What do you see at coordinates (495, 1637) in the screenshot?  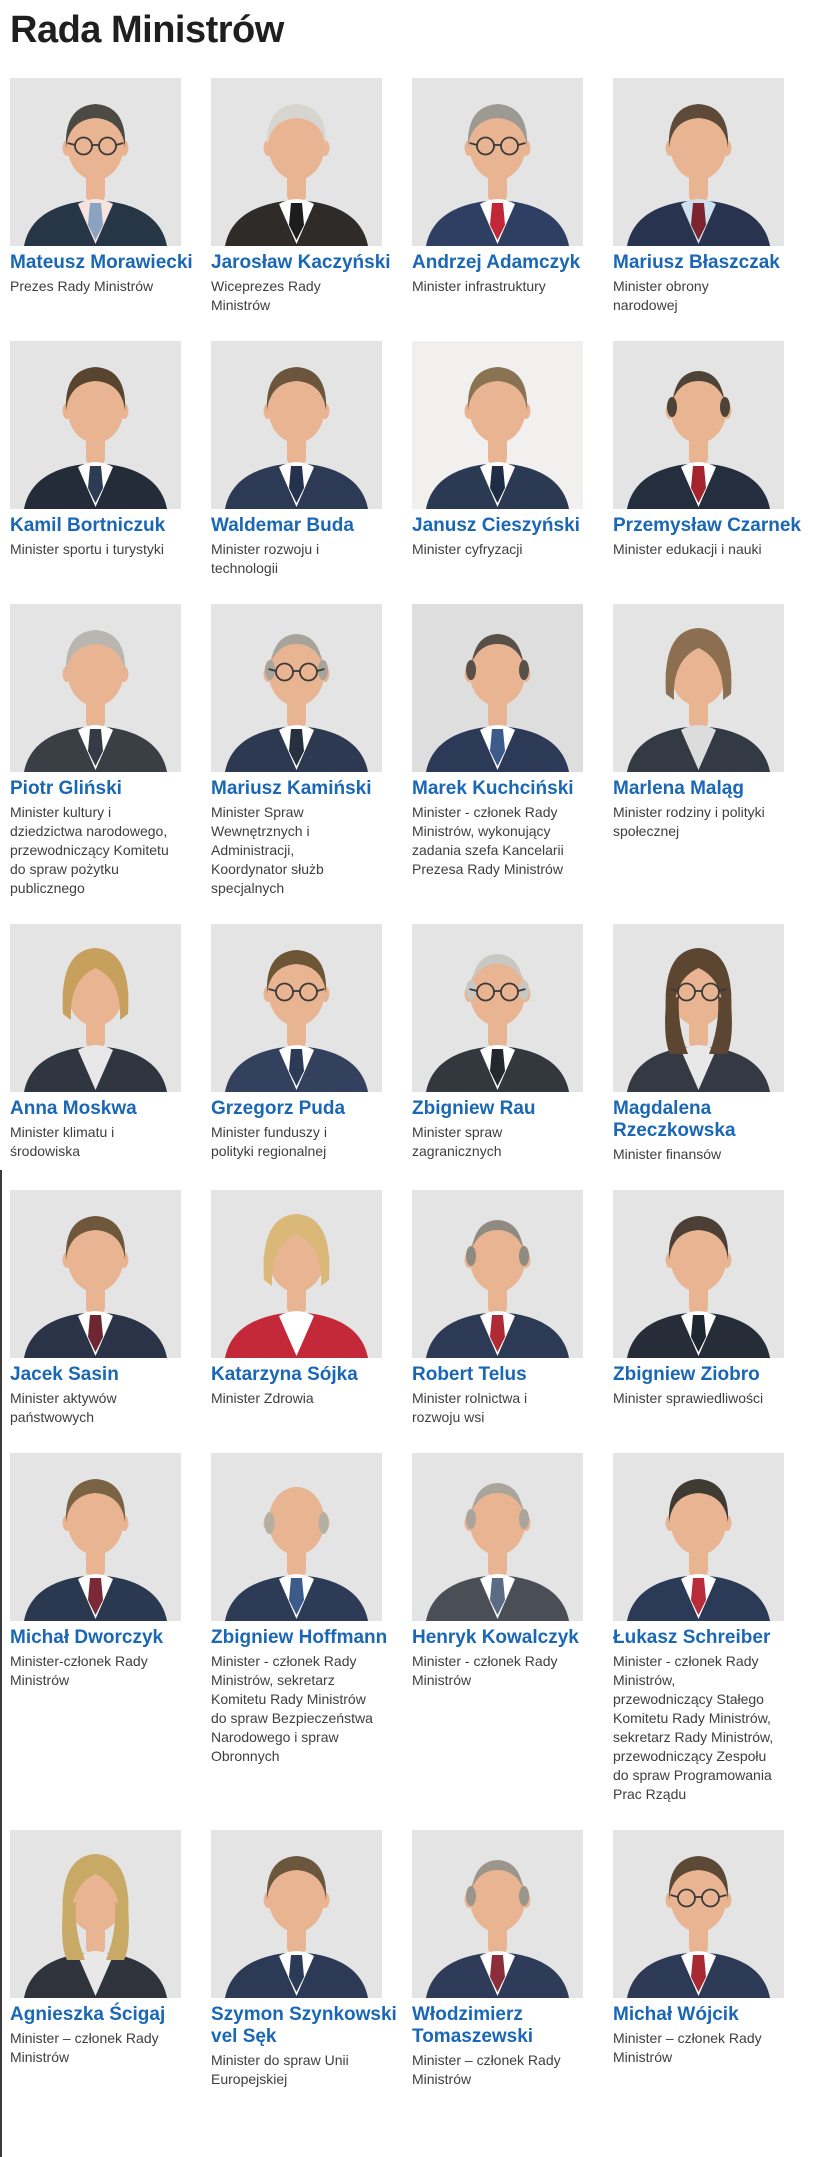 I see `minister-name-link: Henryk Kowalczyk` at bounding box center [495, 1637].